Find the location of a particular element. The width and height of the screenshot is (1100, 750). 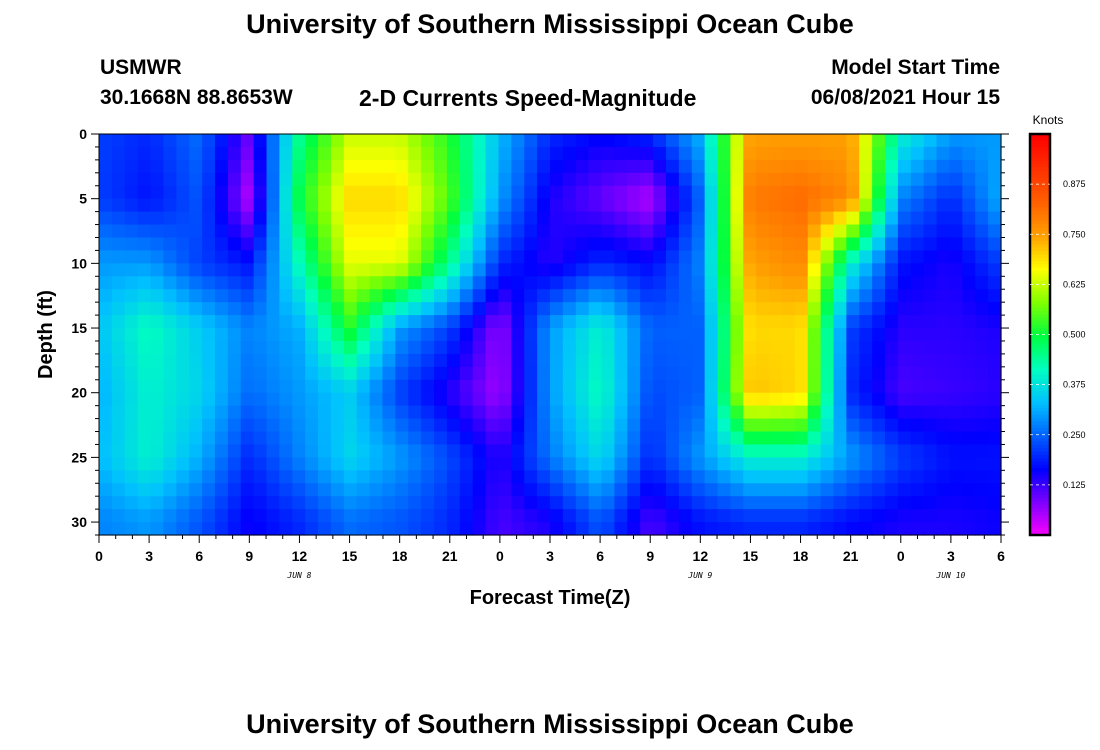

y-tick-label: 20 is located at coordinates (79, 393).